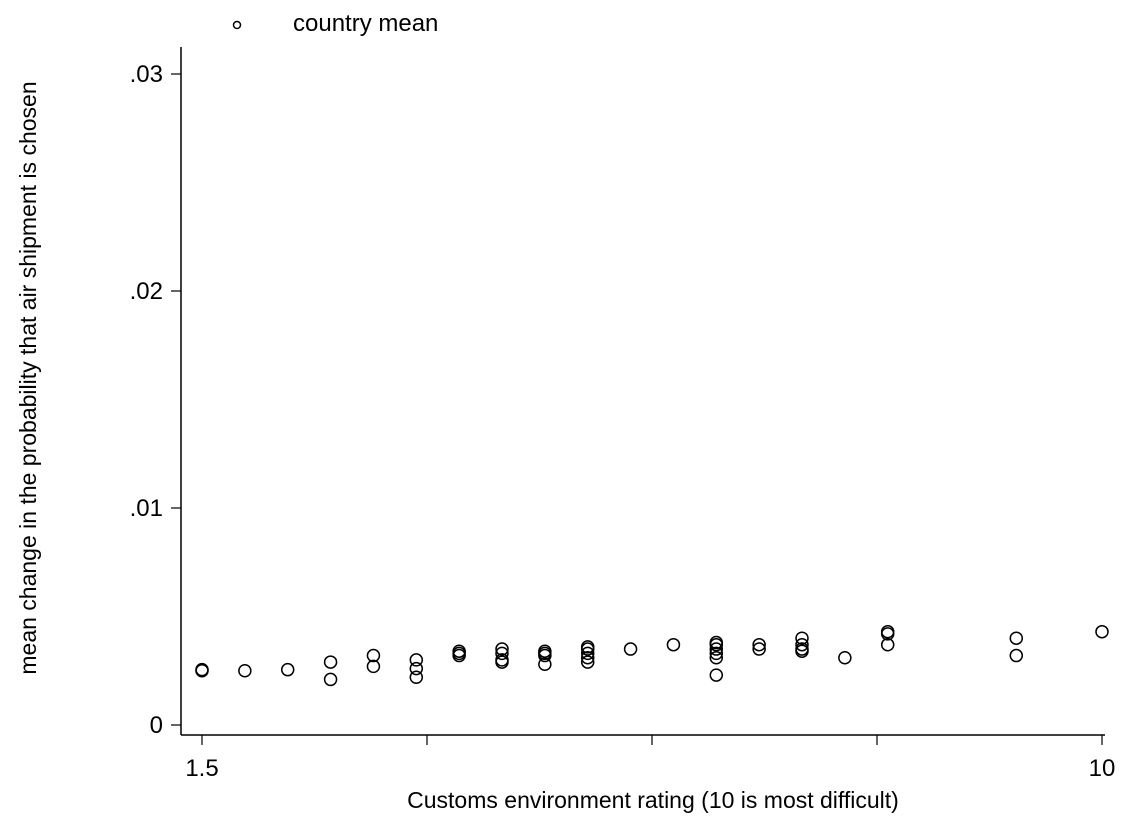 This screenshot has width=1121, height=823. What do you see at coordinates (648, 758) in the screenshot?
I see `x-axis: 1.5 10` at bounding box center [648, 758].